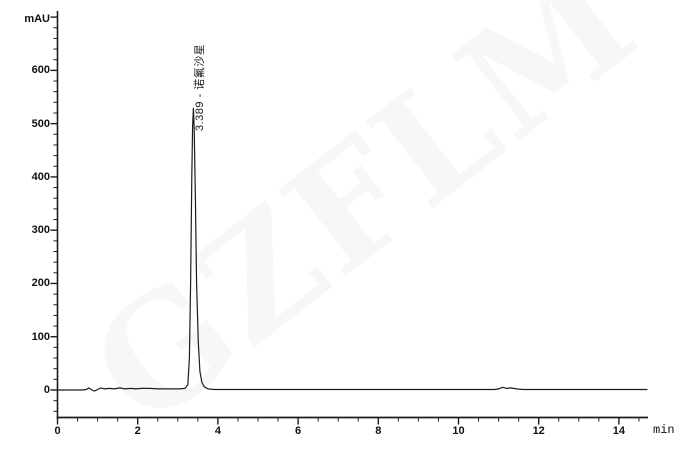 Image resolution: width=686 pixels, height=458 pixels. I want to click on x-tick-label: 2, so click(137, 431).